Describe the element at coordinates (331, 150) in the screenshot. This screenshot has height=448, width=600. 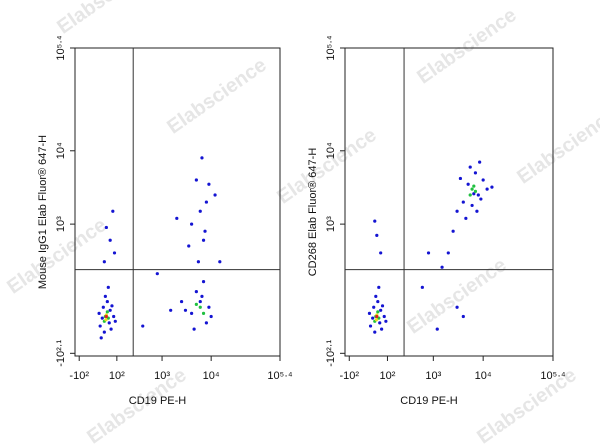
I see `y-tick-label: 10⁴` at that location.